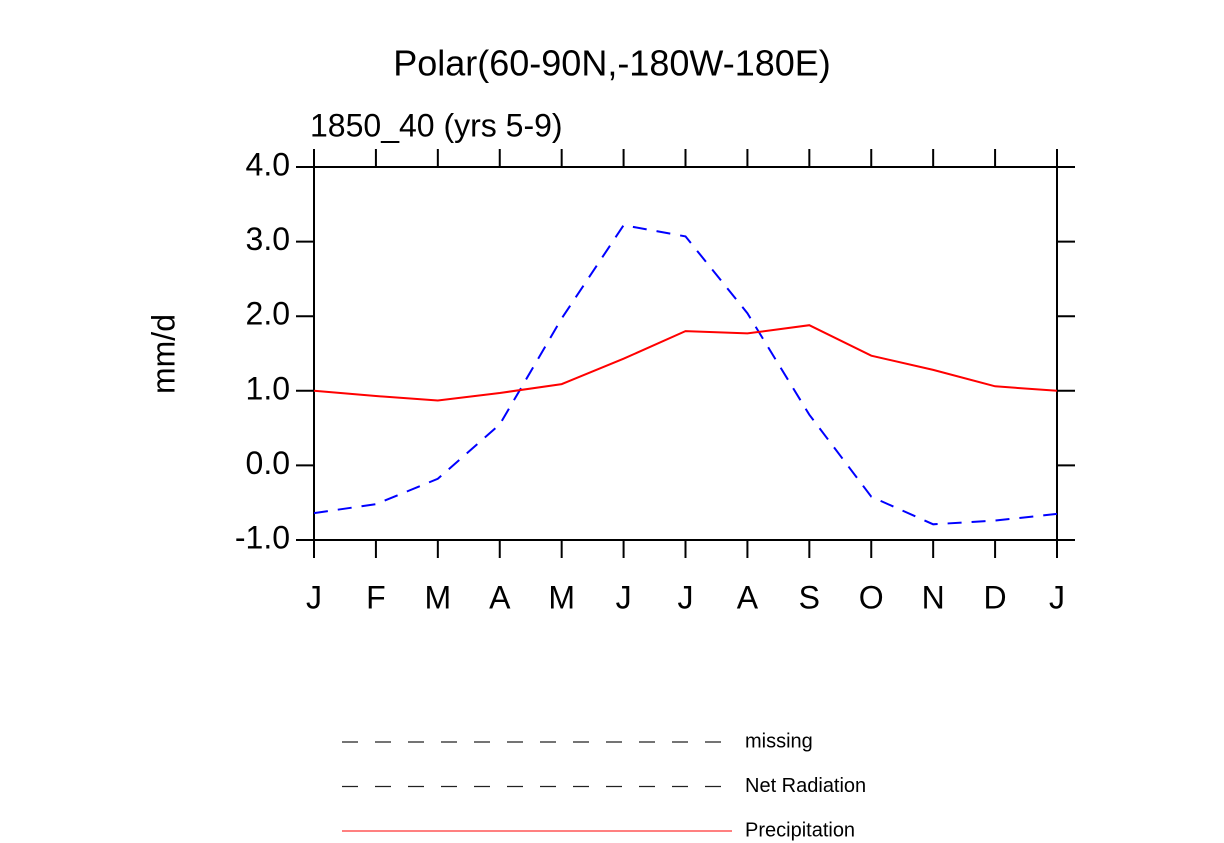 The height and width of the screenshot is (843, 1224). What do you see at coordinates (779, 741) in the screenshot?
I see `legend-label: missing` at bounding box center [779, 741].